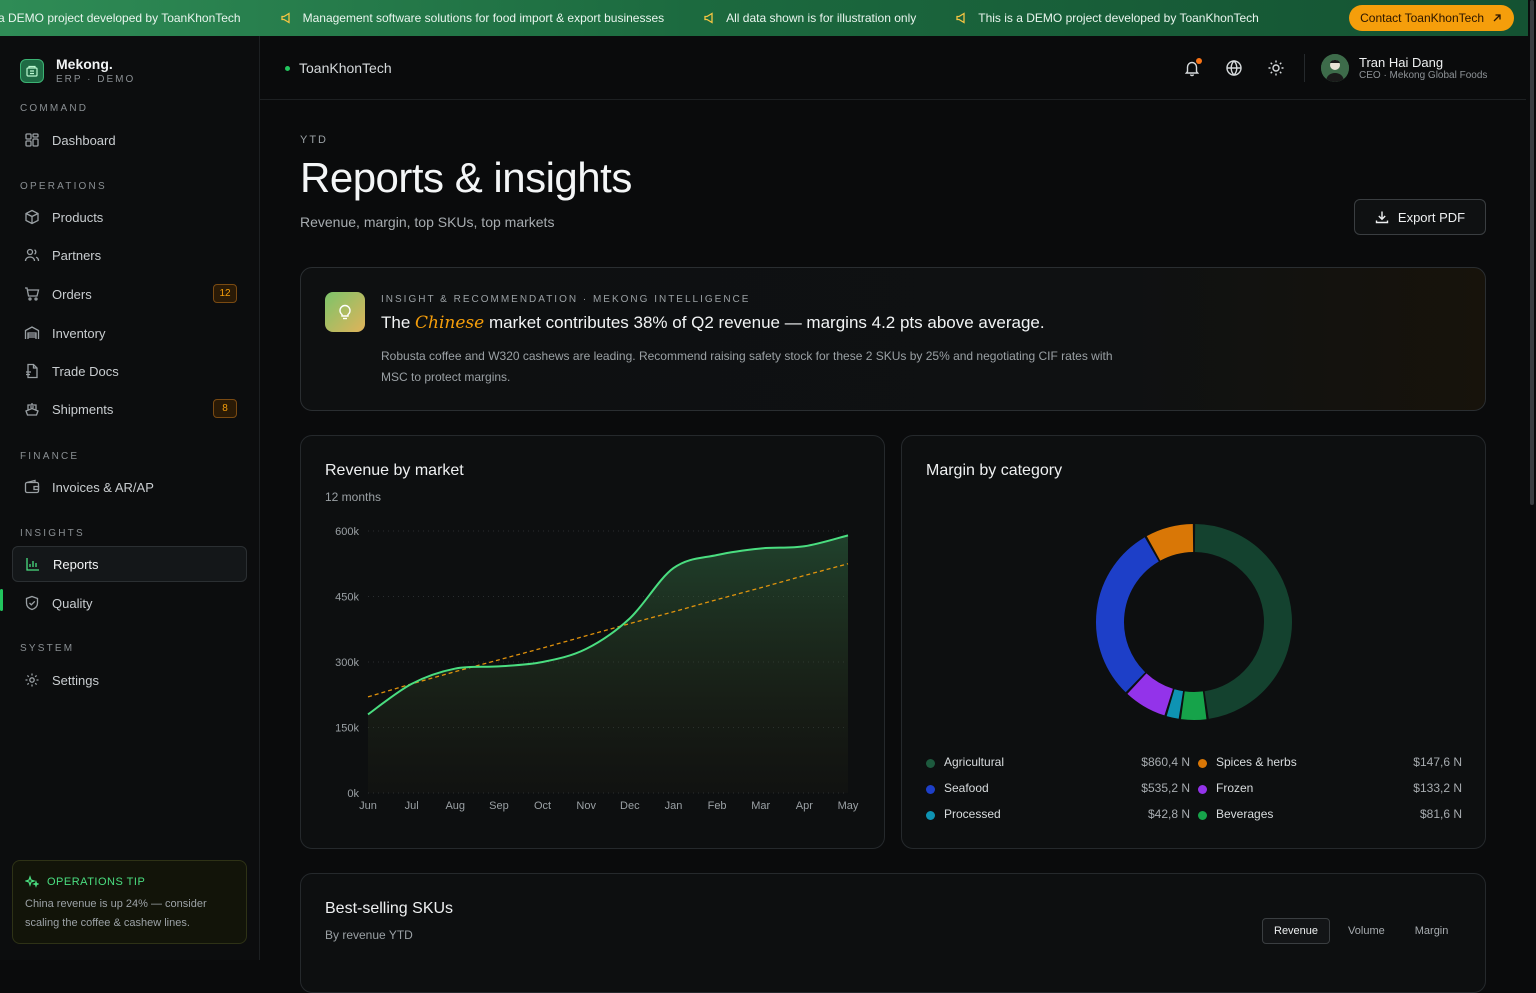 The width and height of the screenshot is (1536, 993). I want to click on breadcrumb: ToanKhonTech, so click(338, 68).